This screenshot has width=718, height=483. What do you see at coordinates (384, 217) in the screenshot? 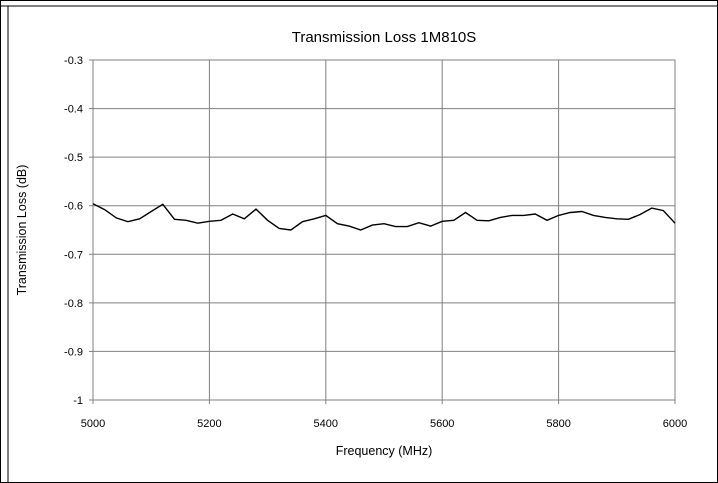
I see `series-line` at bounding box center [384, 217].